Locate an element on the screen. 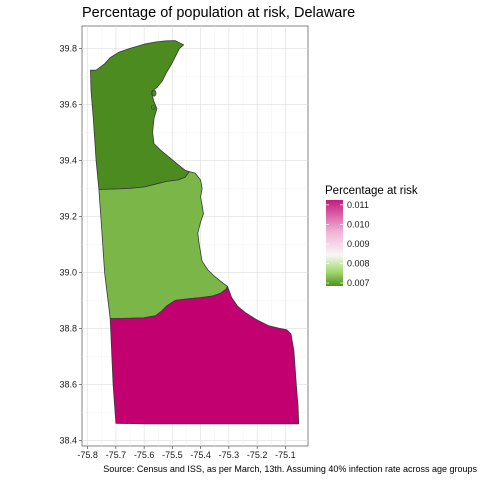  x-tick-label: -75.4 is located at coordinates (200, 455).